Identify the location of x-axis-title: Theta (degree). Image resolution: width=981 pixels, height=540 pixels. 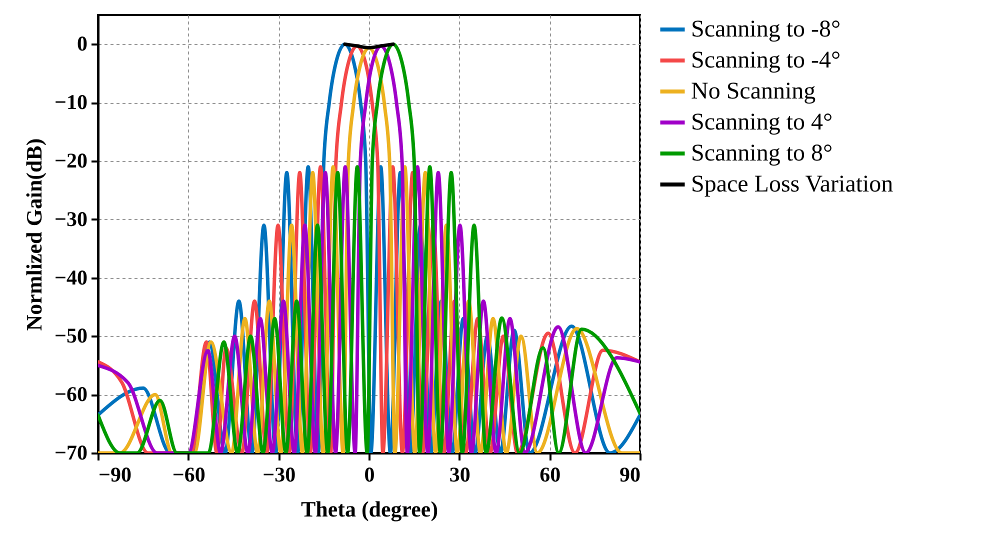
(369, 509).